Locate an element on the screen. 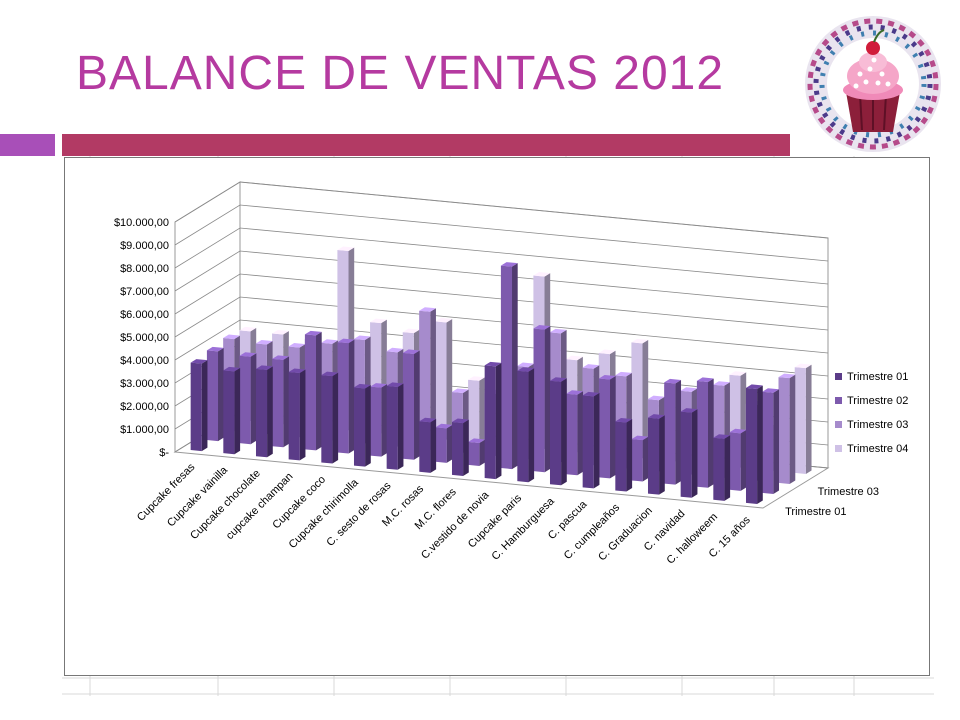 The image size is (960, 720). y-tick-label: $5.000,00 is located at coordinates (144, 338).